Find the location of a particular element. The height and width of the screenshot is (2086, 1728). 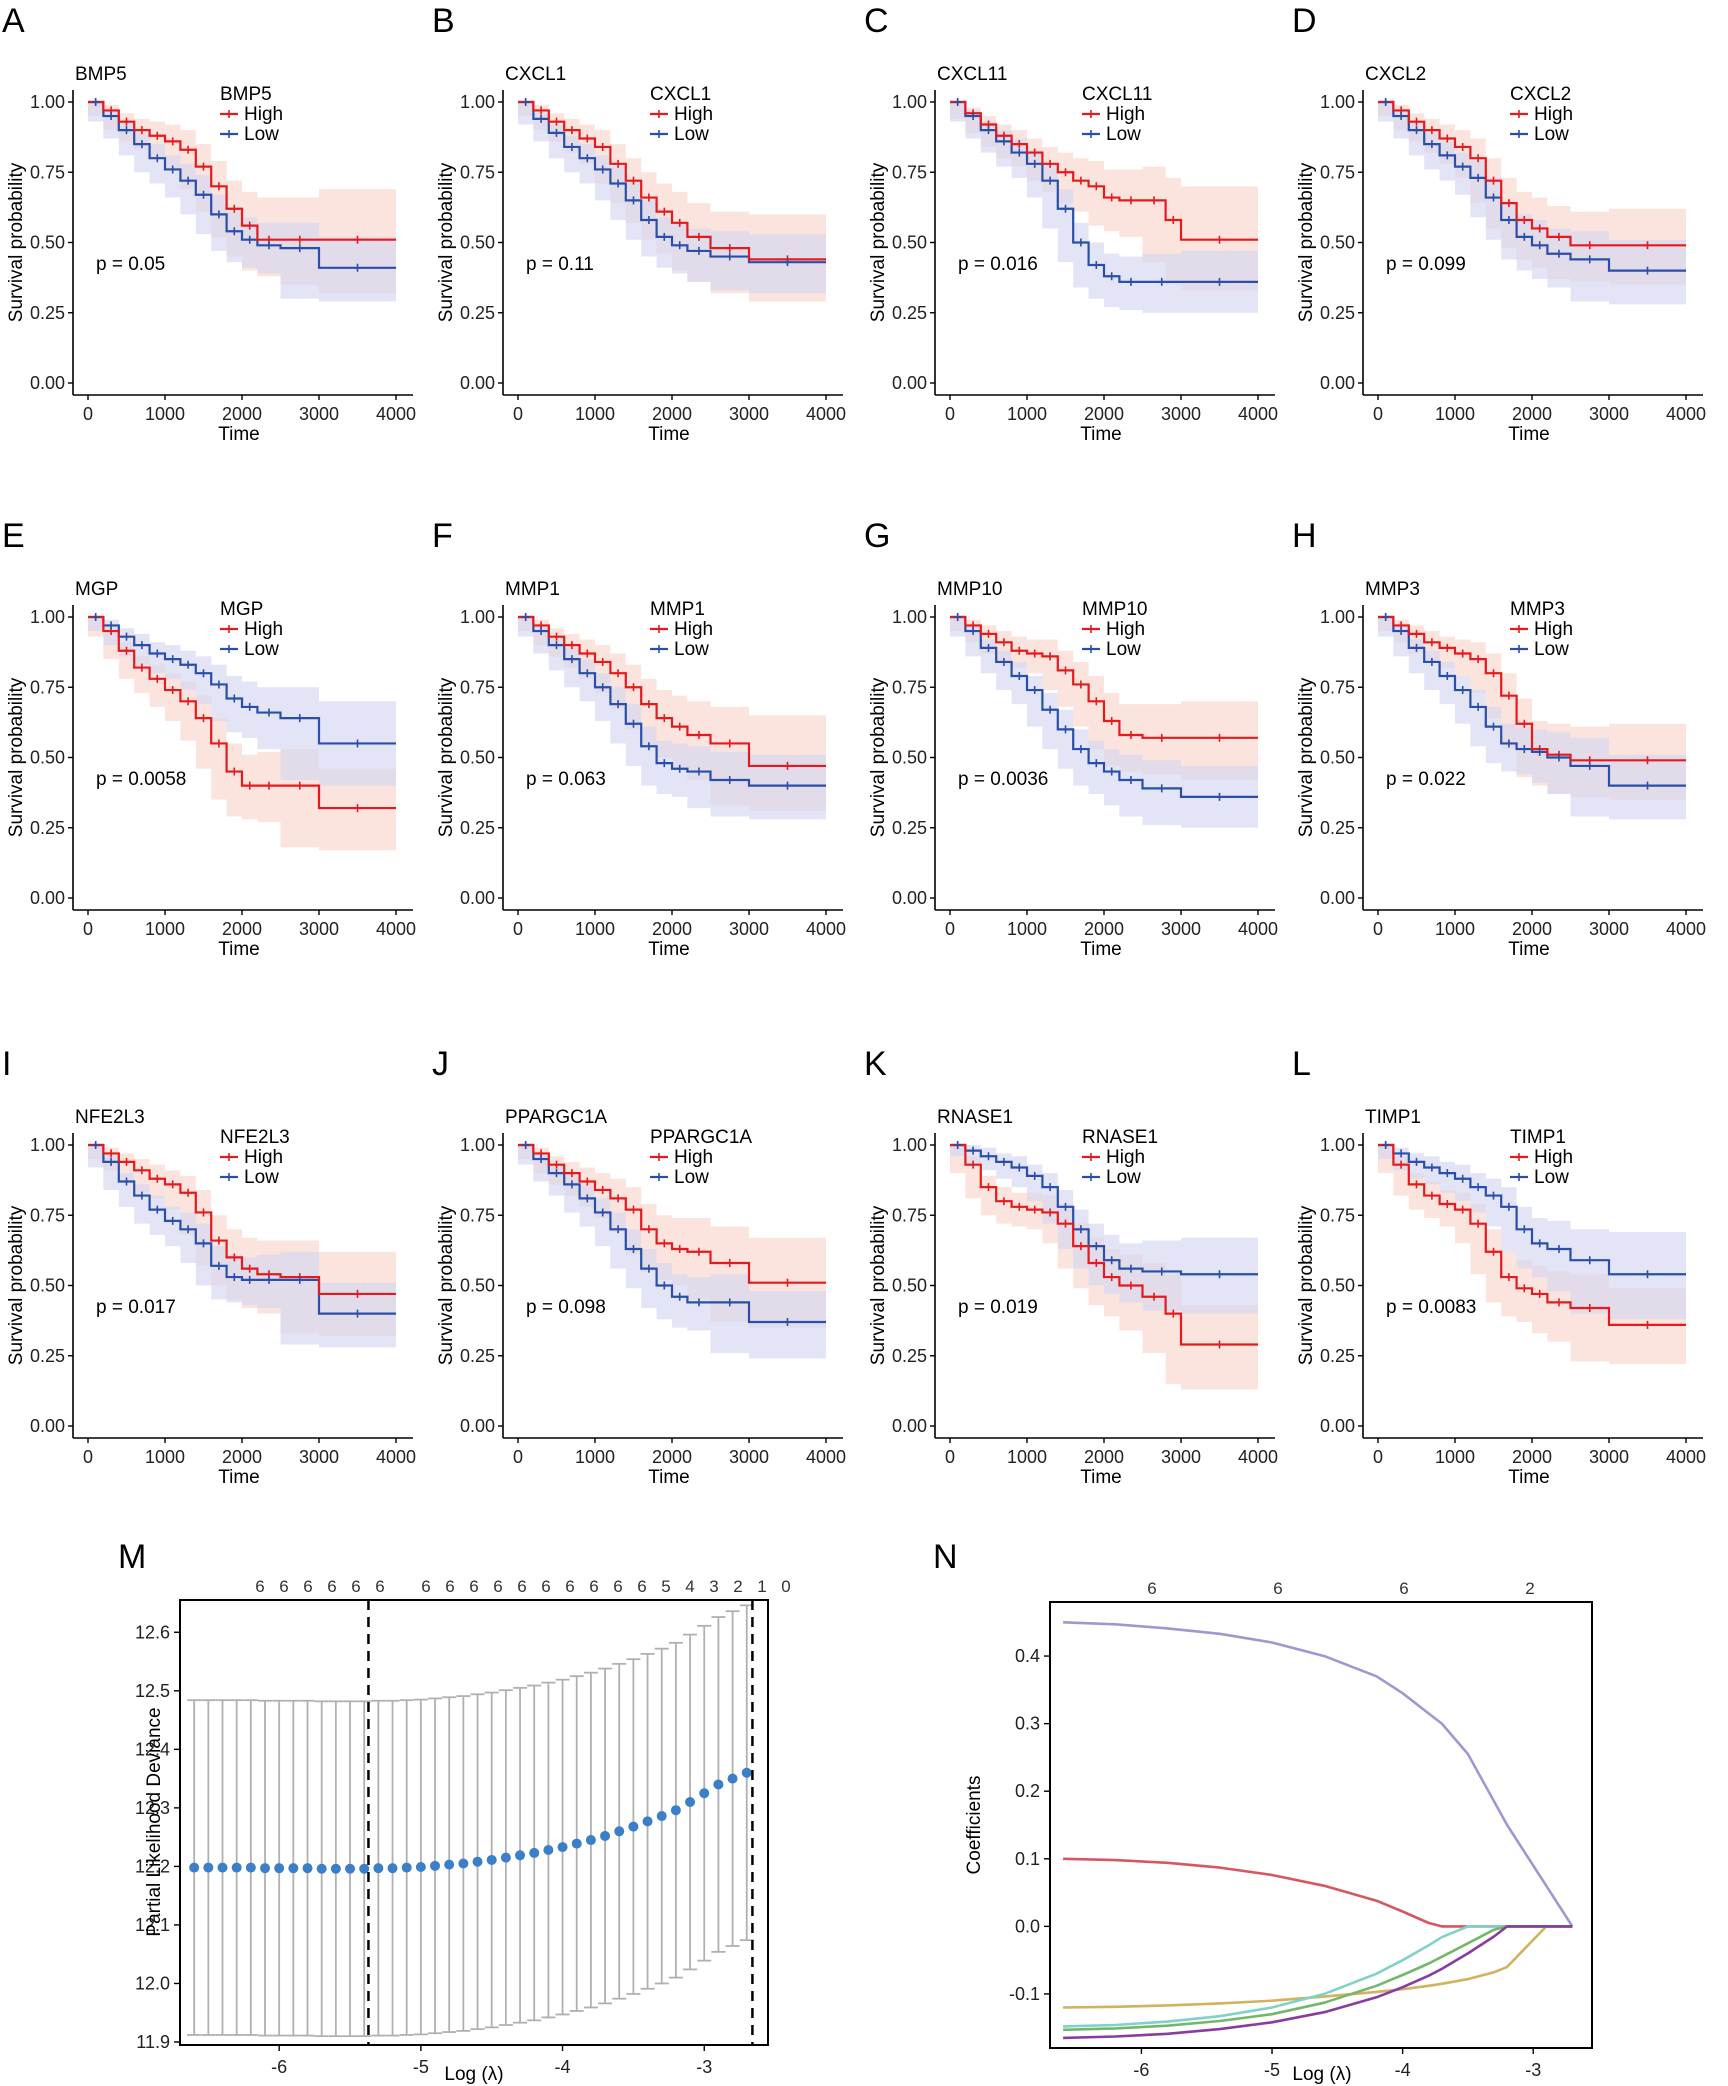

x-tick-label: -5 is located at coordinates (1272, 2070).